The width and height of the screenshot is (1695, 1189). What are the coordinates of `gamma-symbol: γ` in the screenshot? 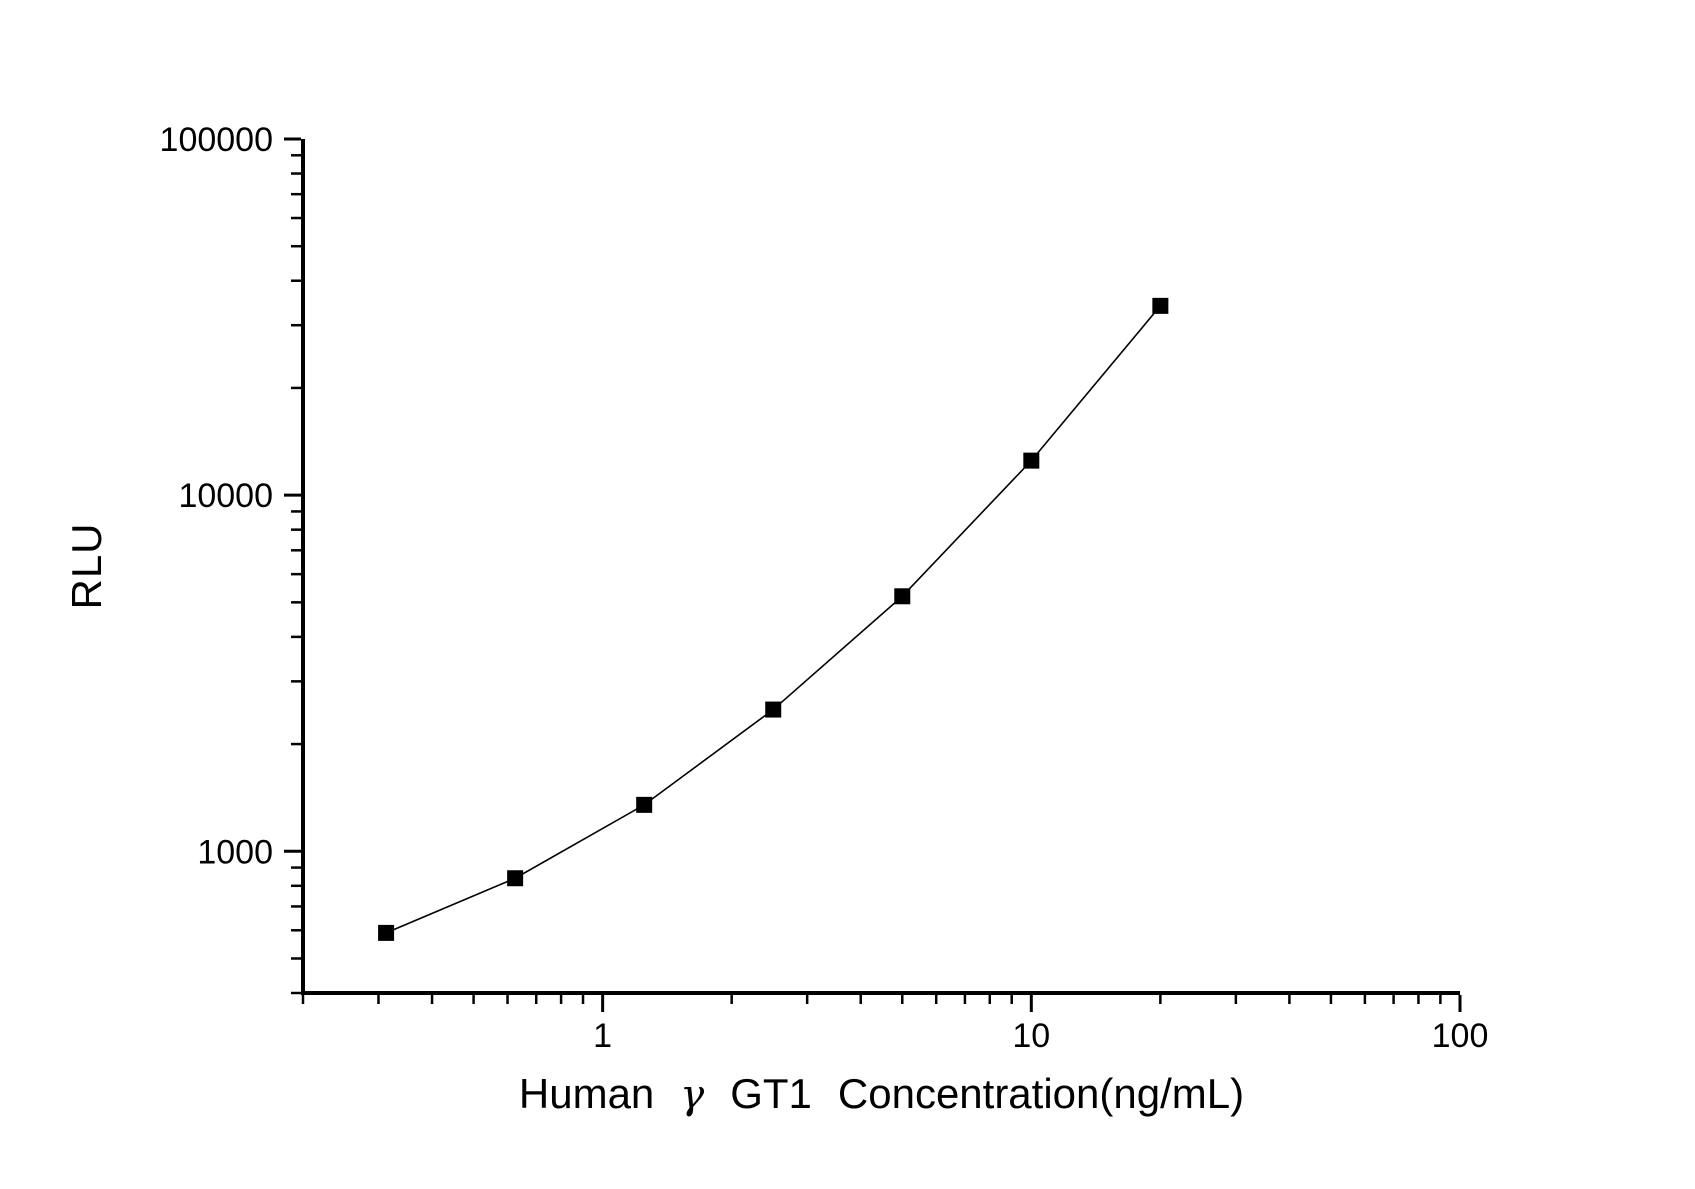 It's located at (692, 1095).